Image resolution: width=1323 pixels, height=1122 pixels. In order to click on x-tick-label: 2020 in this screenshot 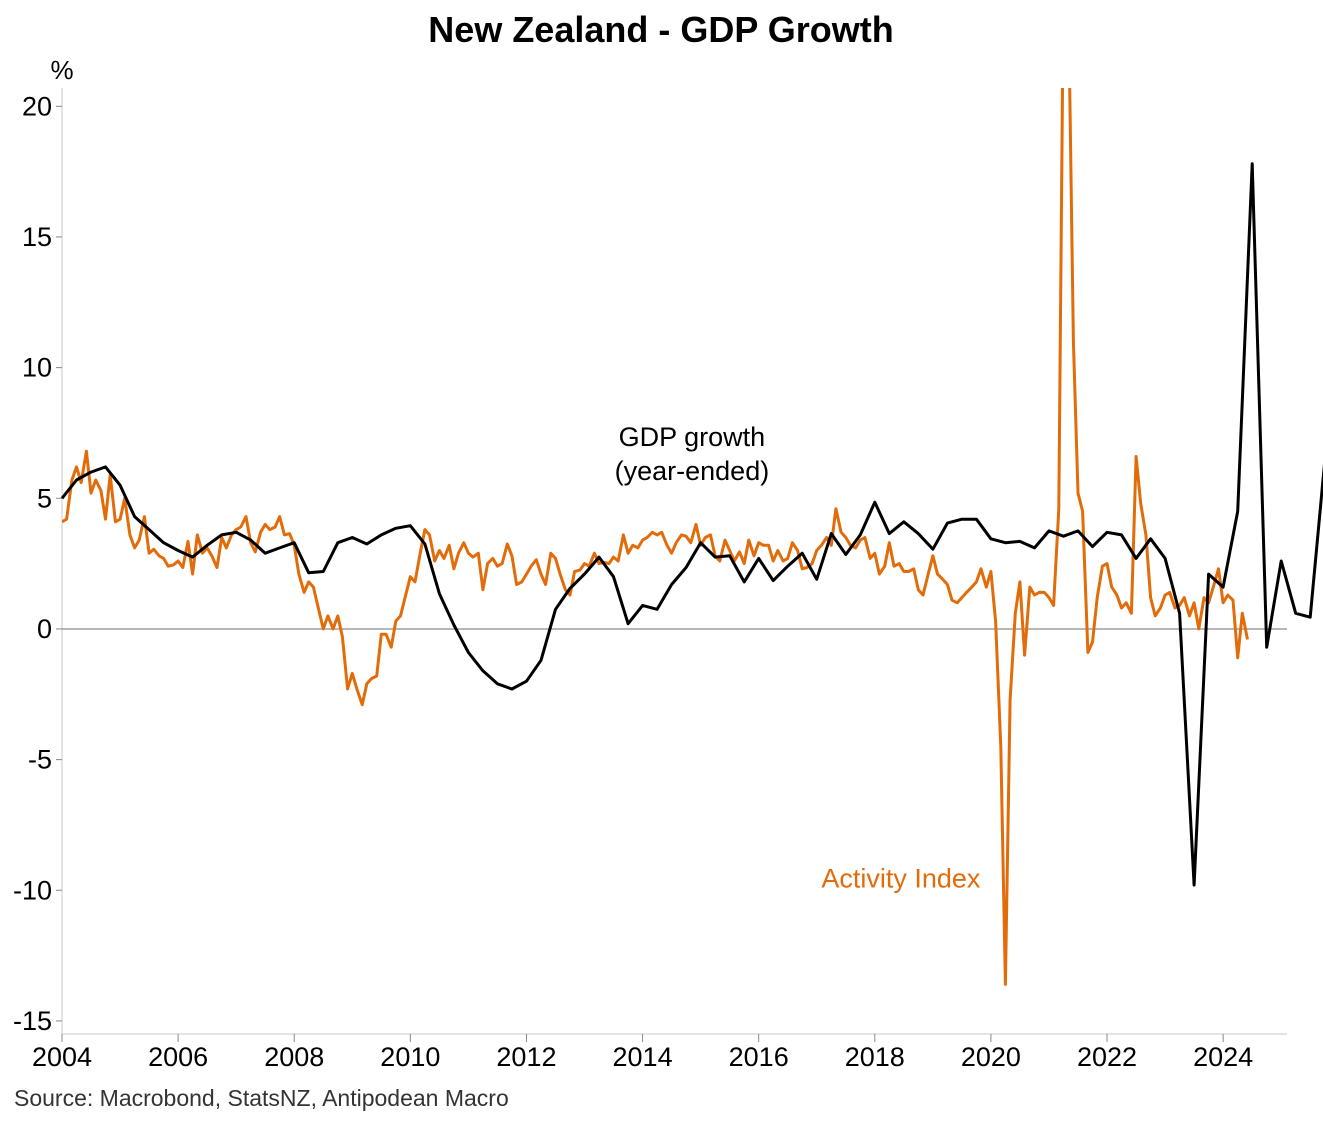, I will do `click(991, 1057)`.